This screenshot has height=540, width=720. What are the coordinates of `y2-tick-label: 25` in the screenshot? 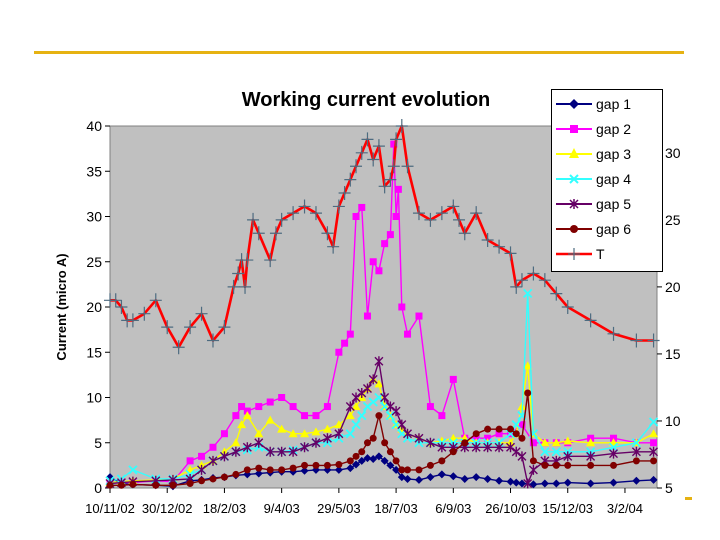 It's located at (673, 220).